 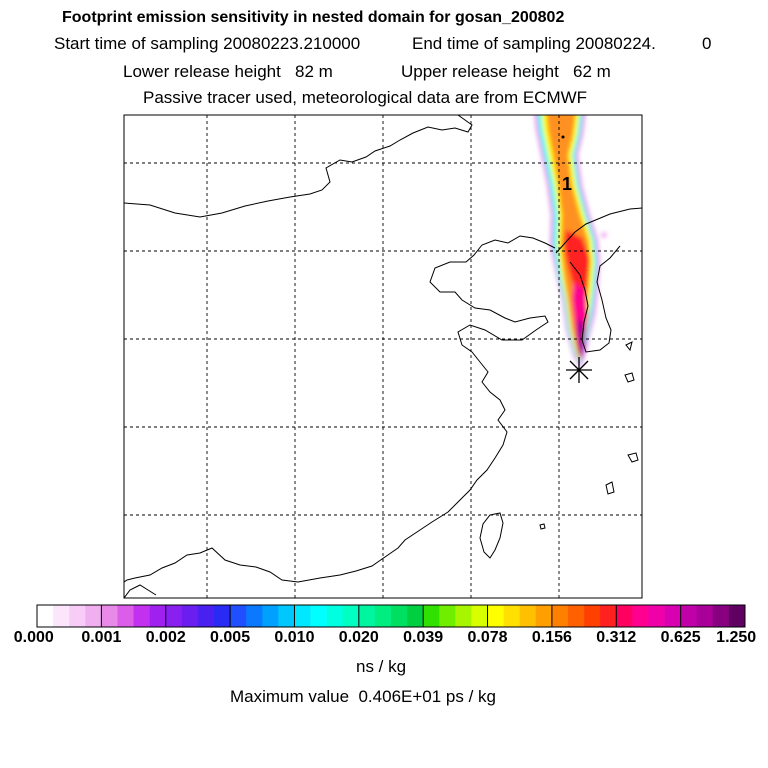 I want to click on northeast-border, so click(x=598, y=230).